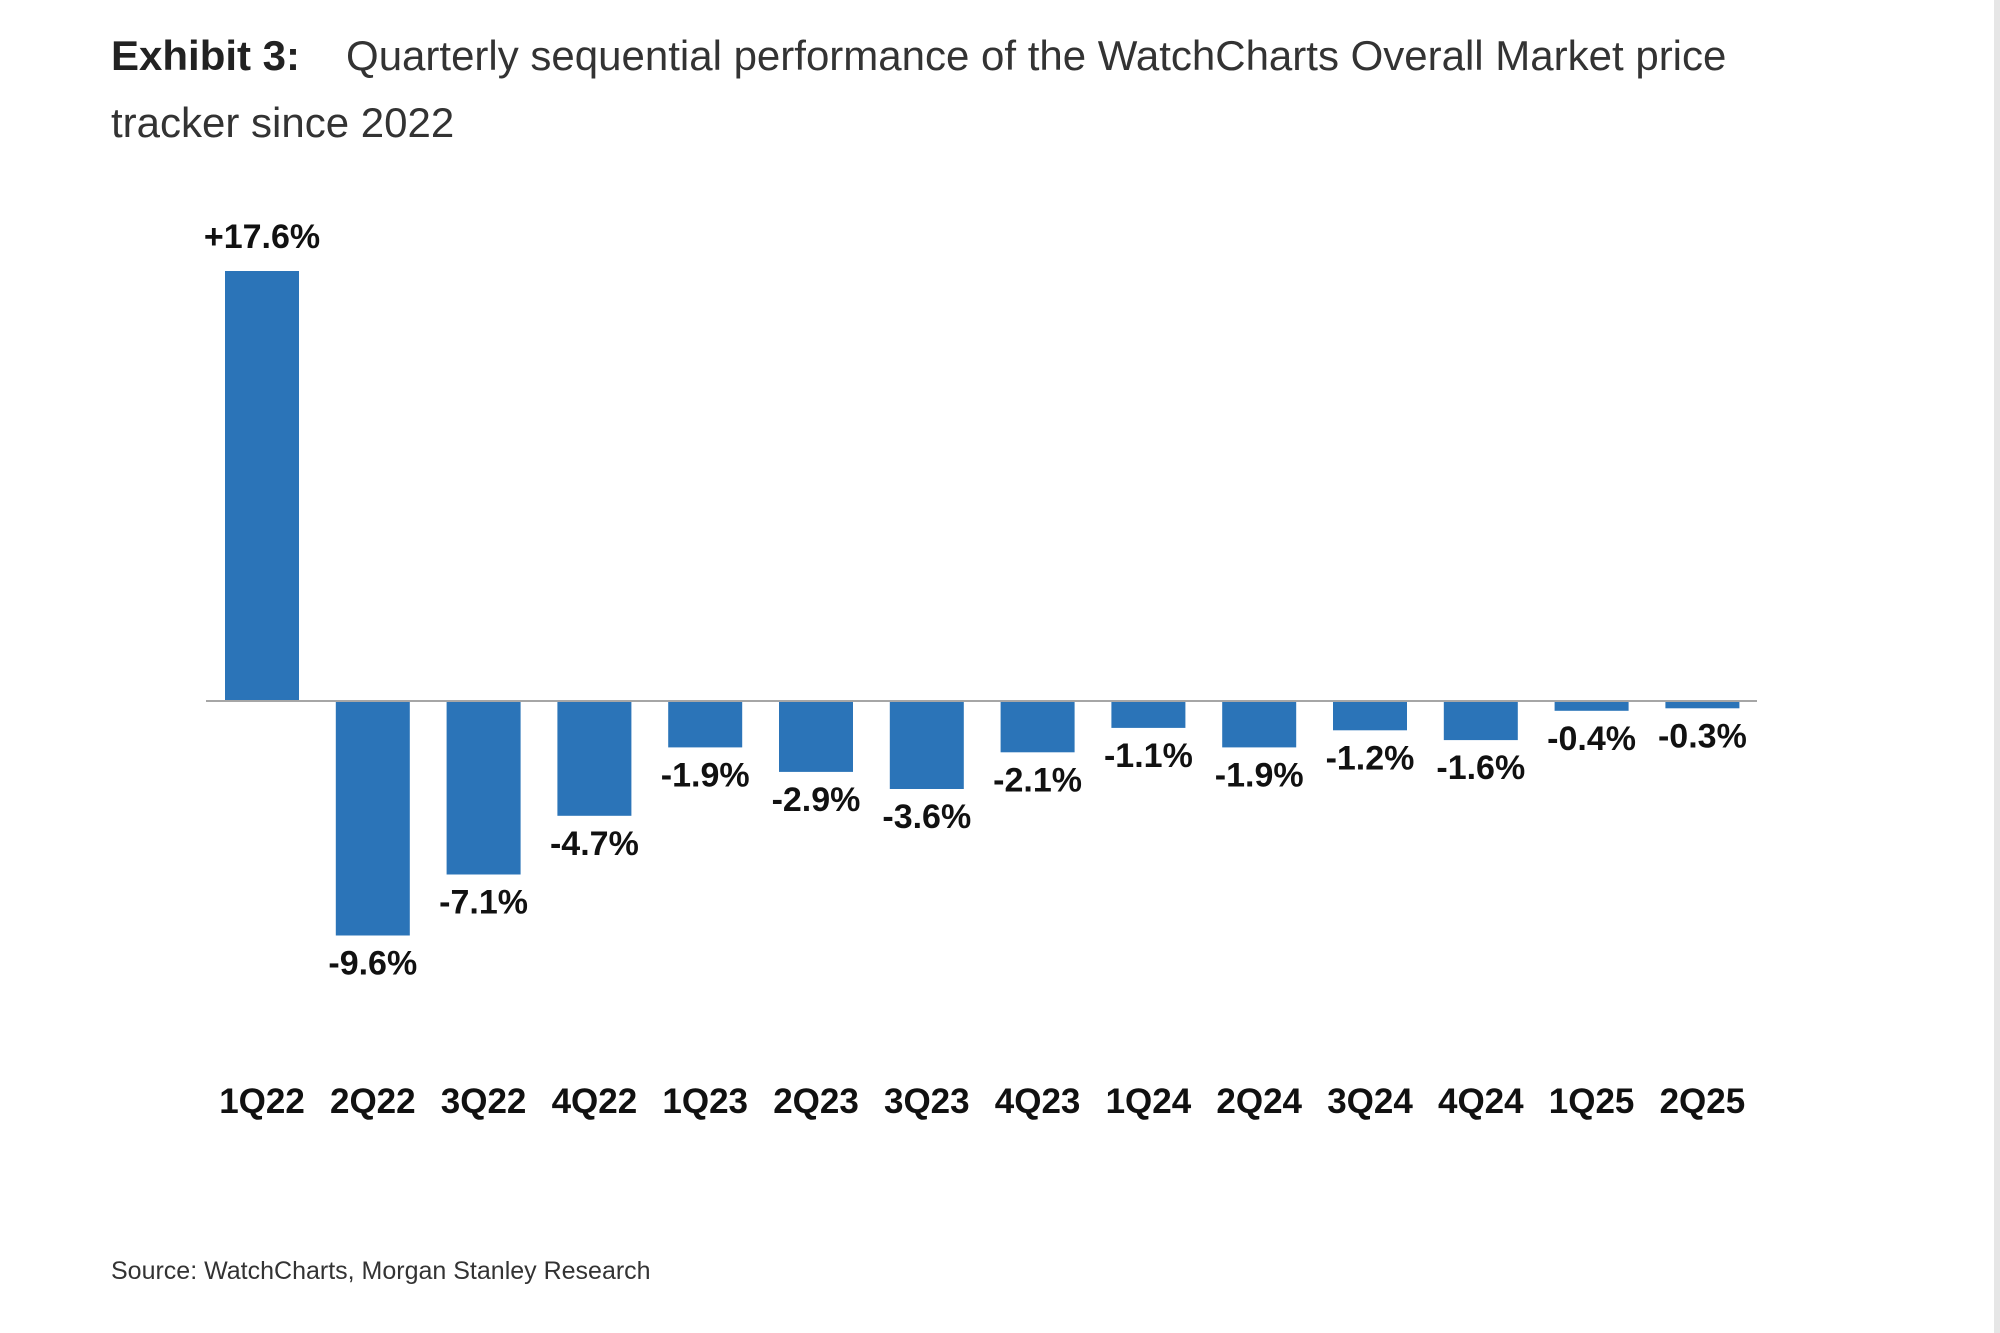  Describe the element at coordinates (705, 1101) in the screenshot. I see `category-label-1Q23: 1Q23` at that location.